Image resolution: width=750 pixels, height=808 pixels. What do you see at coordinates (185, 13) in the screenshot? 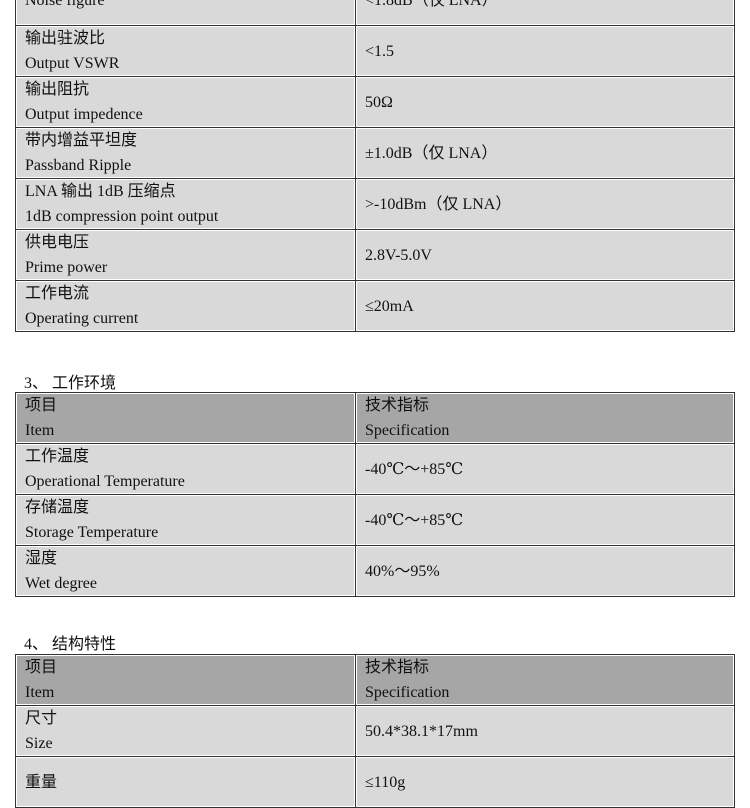
I see `item-cell: Noise figure` at bounding box center [185, 13].